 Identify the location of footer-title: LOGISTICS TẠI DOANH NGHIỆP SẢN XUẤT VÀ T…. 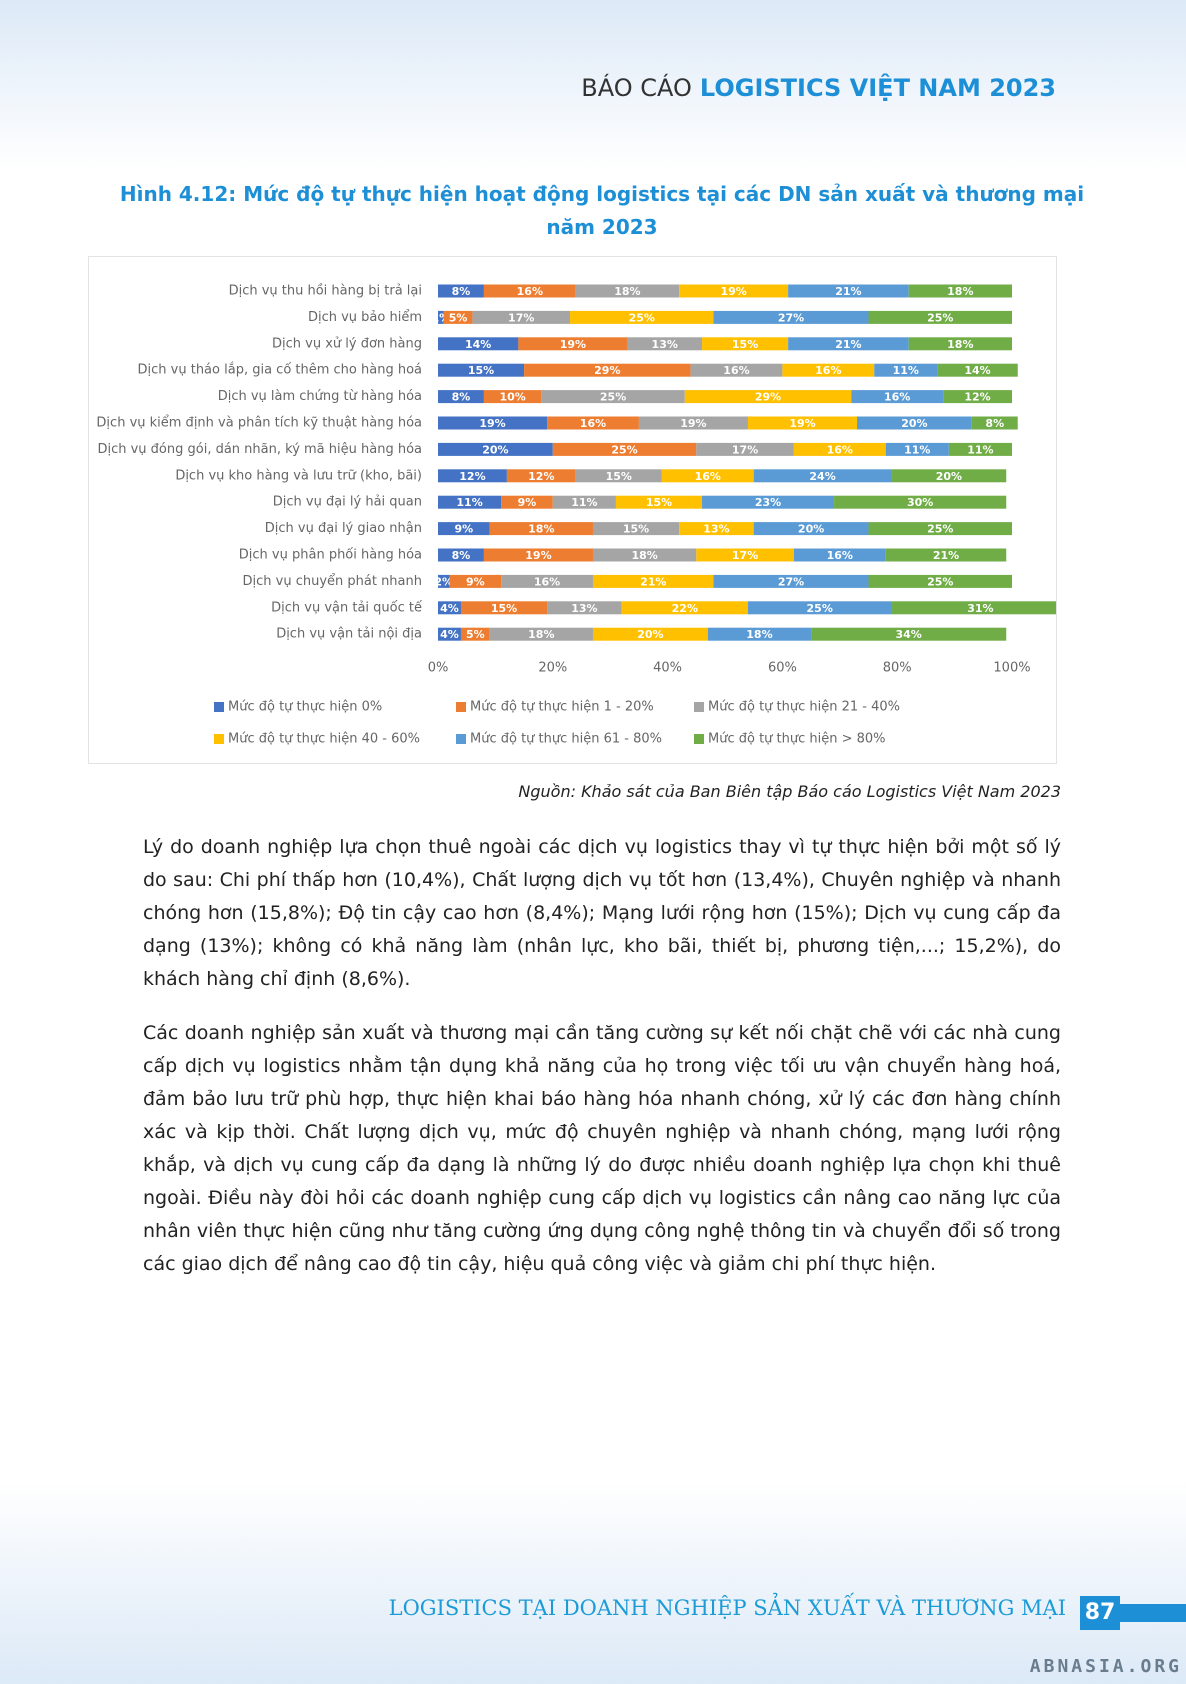
(727, 1608).